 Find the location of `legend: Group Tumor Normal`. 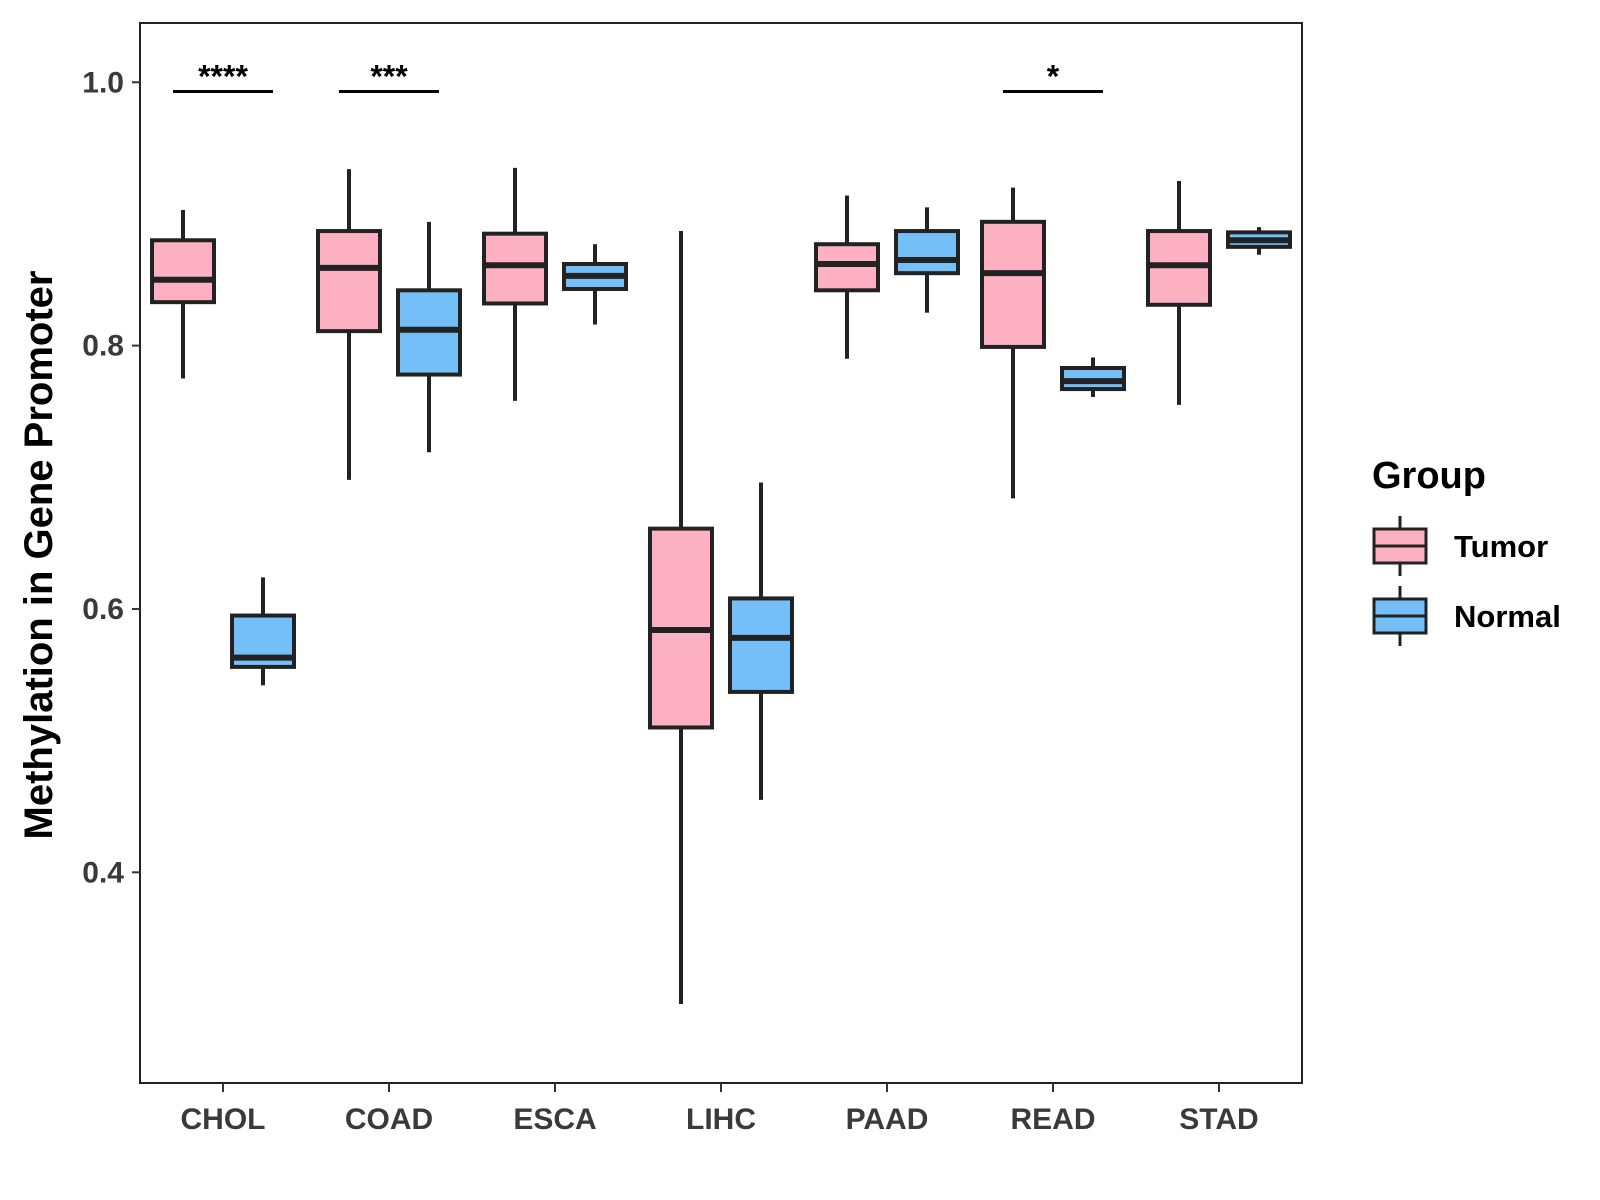

legend: Group Tumor Normal is located at coordinates (1466, 550).